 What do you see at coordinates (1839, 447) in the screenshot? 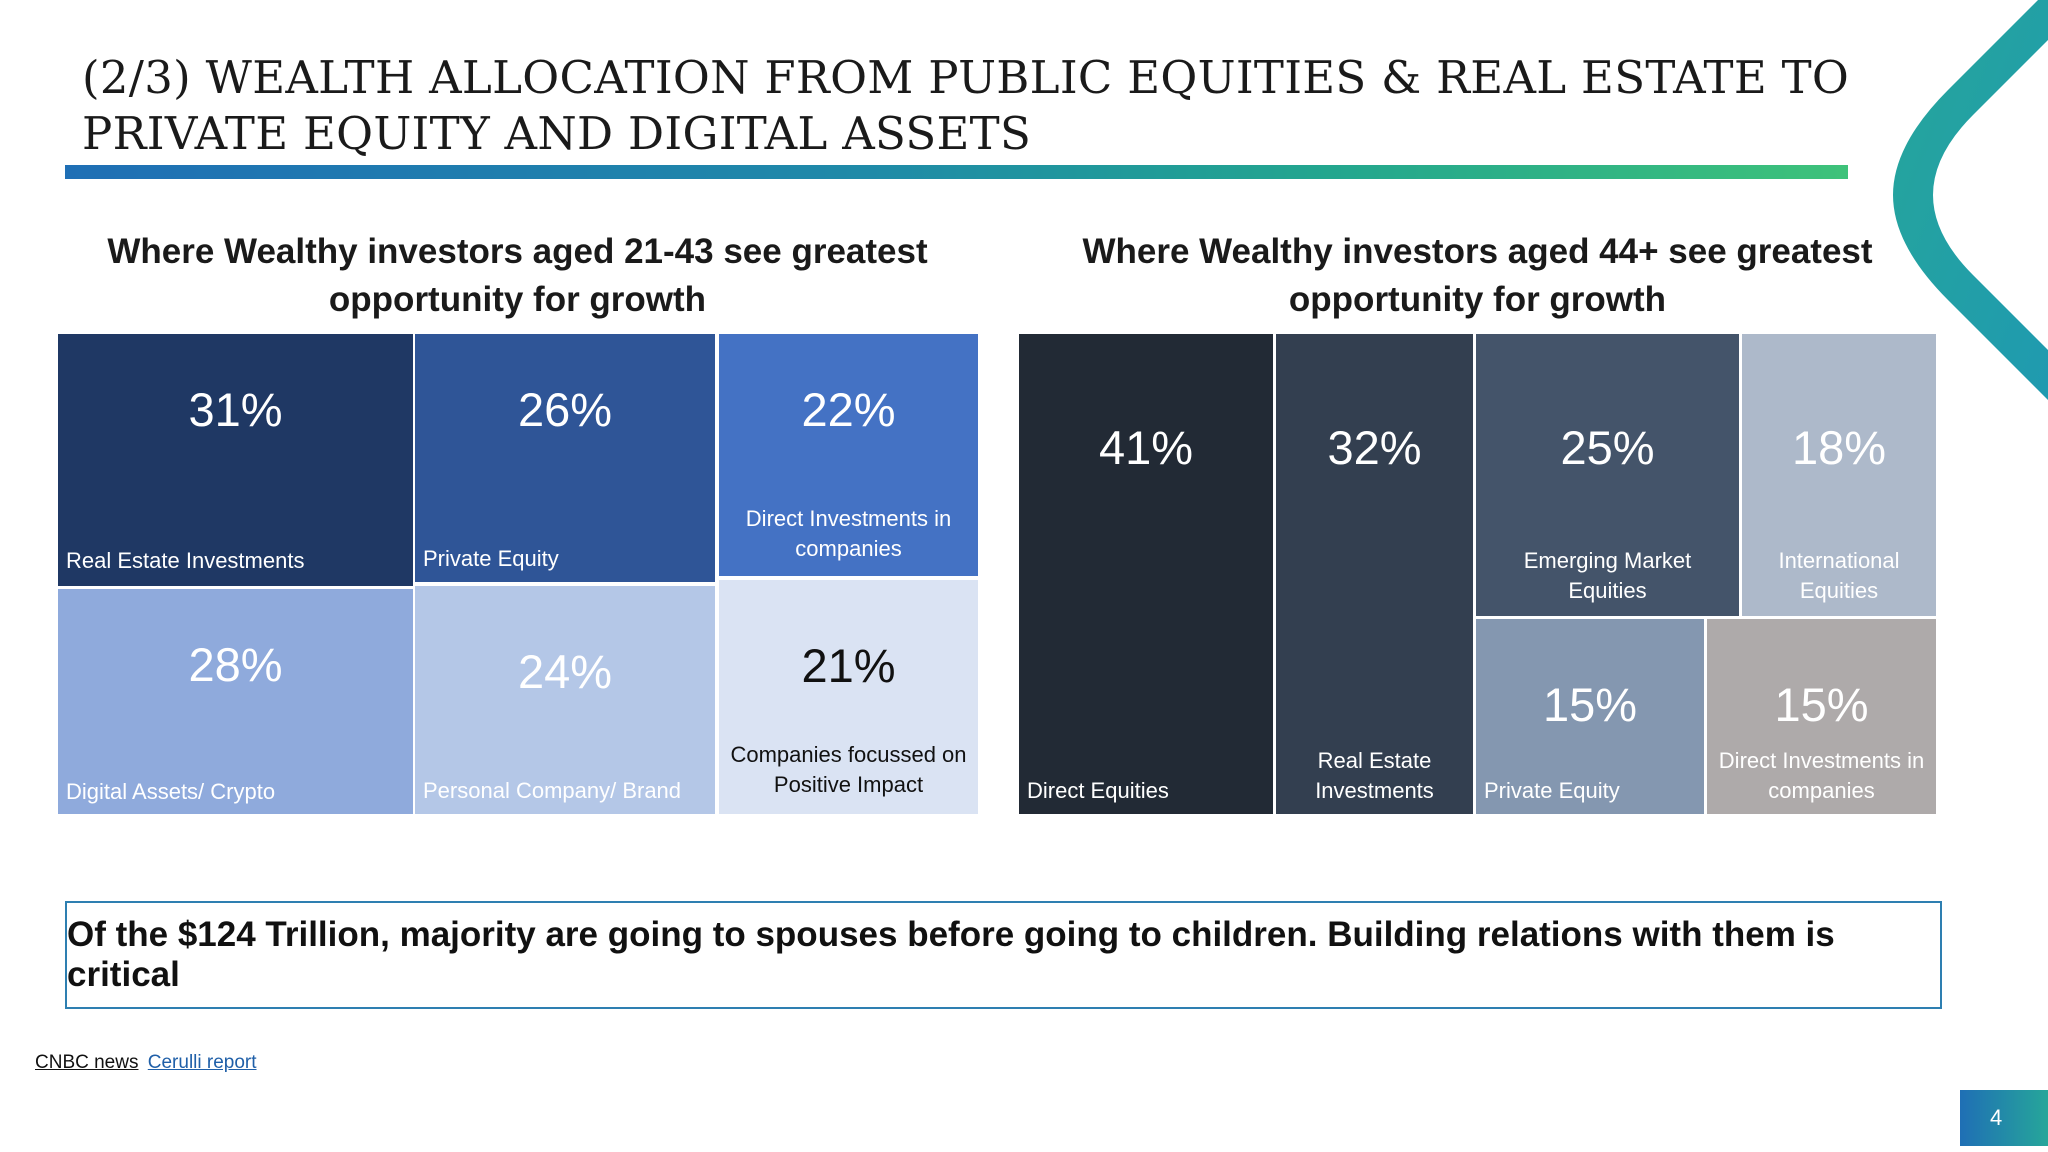
I see `treemap-cell-value: 18%` at bounding box center [1839, 447].